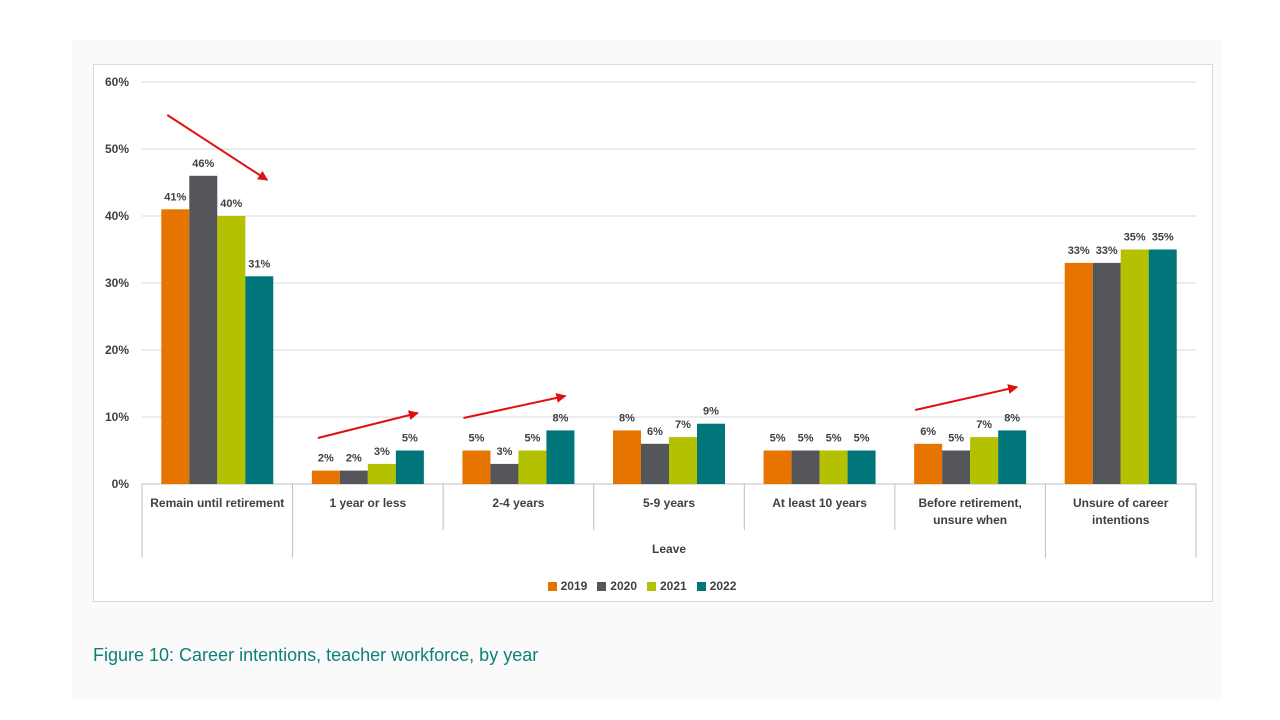 This screenshot has width=1280, height=720. Describe the element at coordinates (1121, 511) in the screenshot. I see `x-tick-label: Unsure of career intentions` at that location.